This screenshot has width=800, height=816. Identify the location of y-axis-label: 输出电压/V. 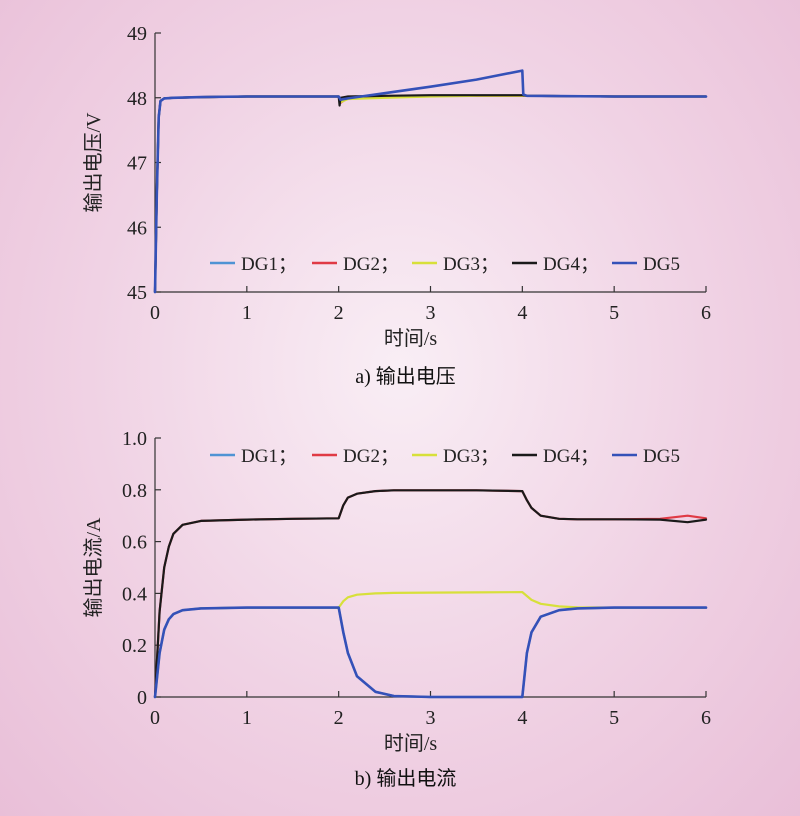
(93, 162).